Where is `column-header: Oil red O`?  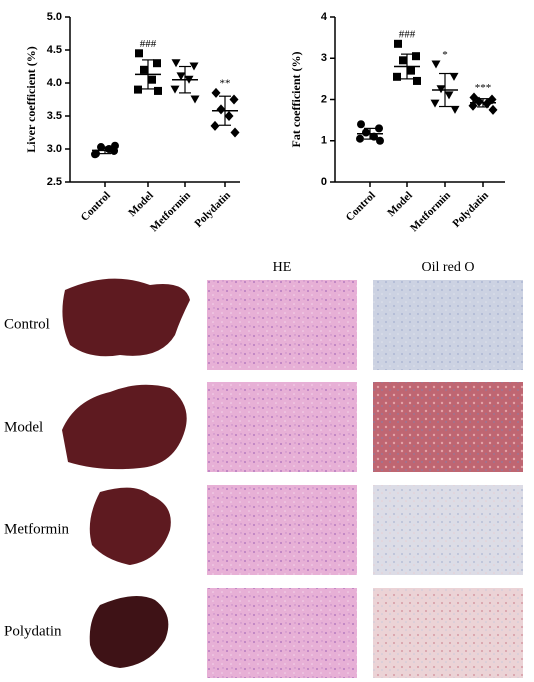
column-header: Oil red O is located at coordinates (448, 267).